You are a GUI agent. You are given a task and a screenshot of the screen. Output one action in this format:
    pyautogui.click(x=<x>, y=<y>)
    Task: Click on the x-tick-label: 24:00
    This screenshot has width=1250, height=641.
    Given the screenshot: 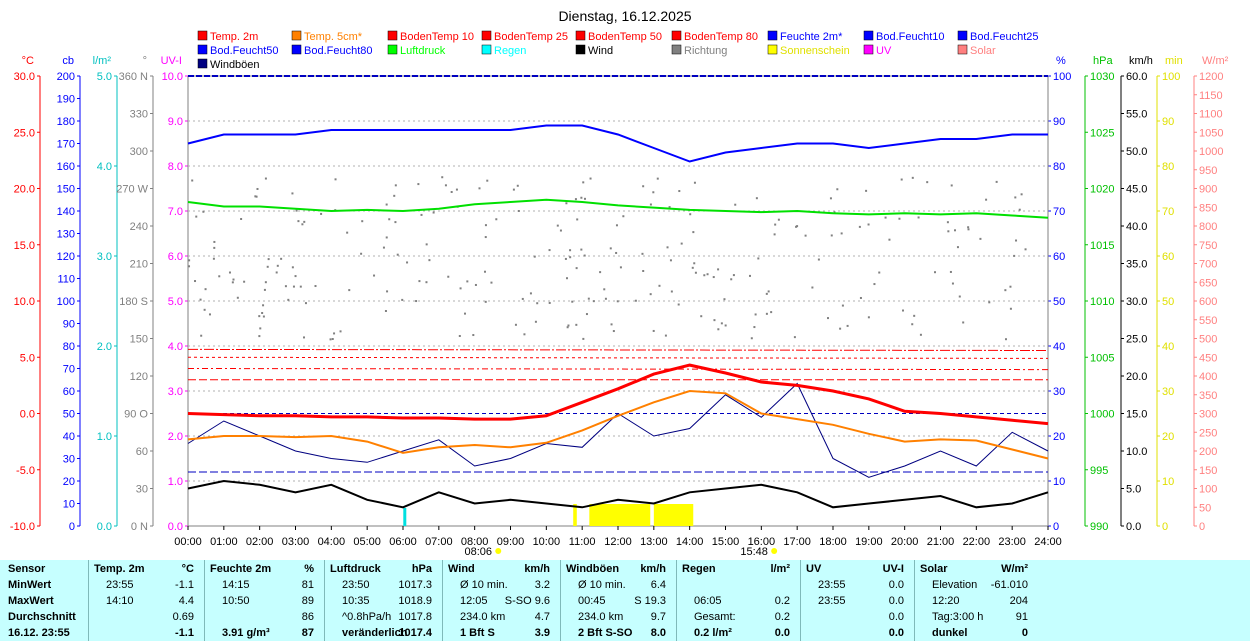 What is the action you would take?
    pyautogui.click(x=1048, y=542)
    